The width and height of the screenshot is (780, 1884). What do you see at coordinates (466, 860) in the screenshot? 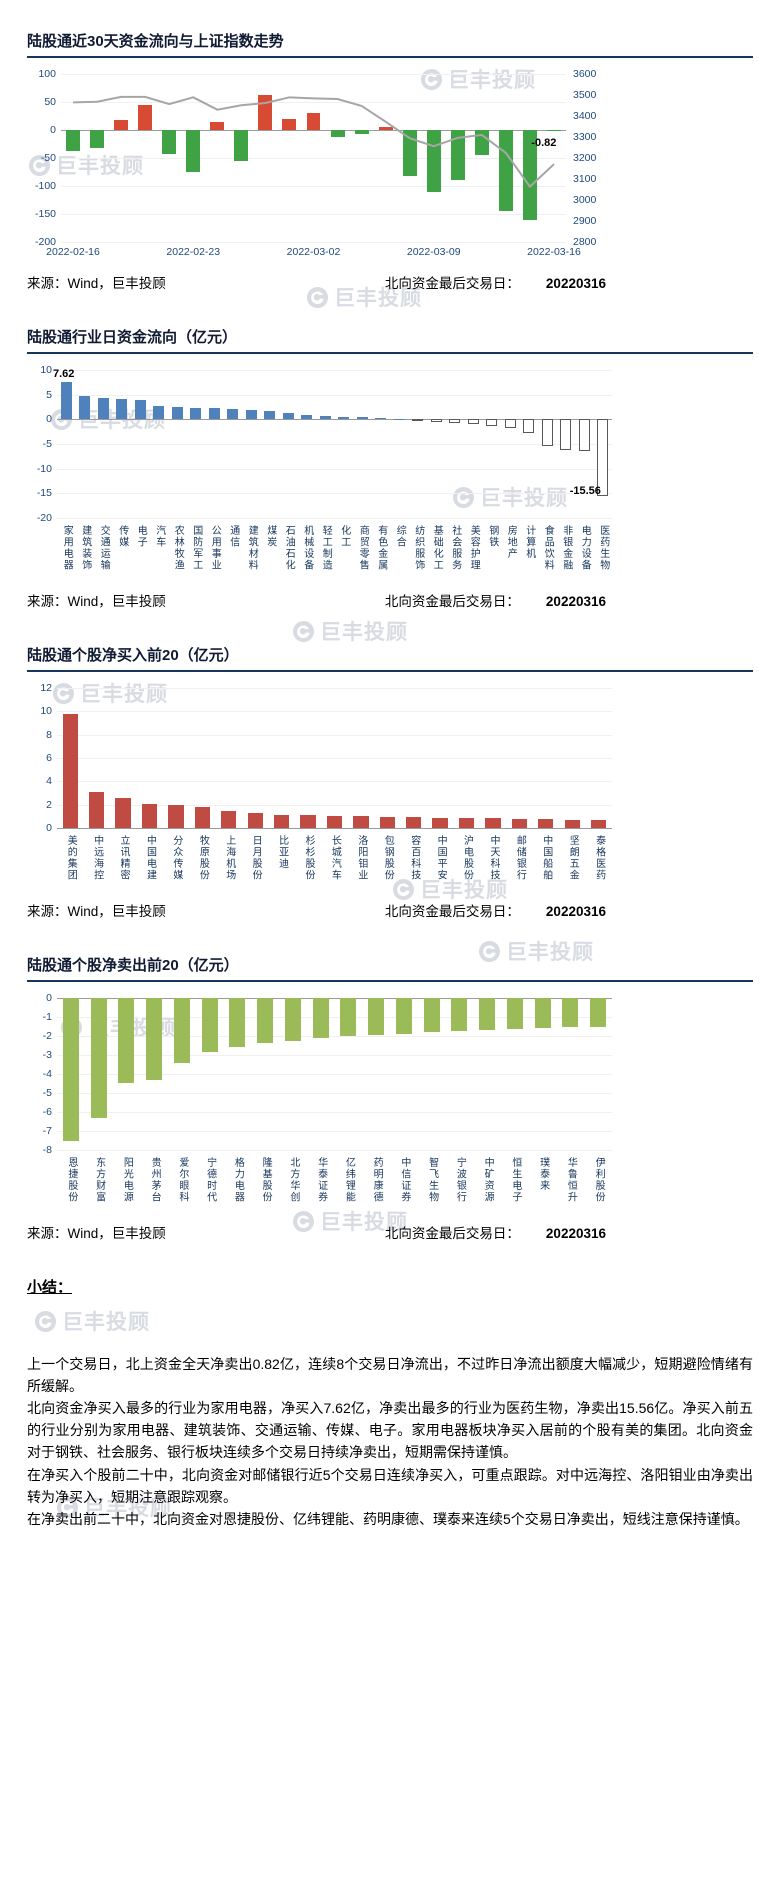
I see `category-slot: 沪电股份` at bounding box center [466, 860].